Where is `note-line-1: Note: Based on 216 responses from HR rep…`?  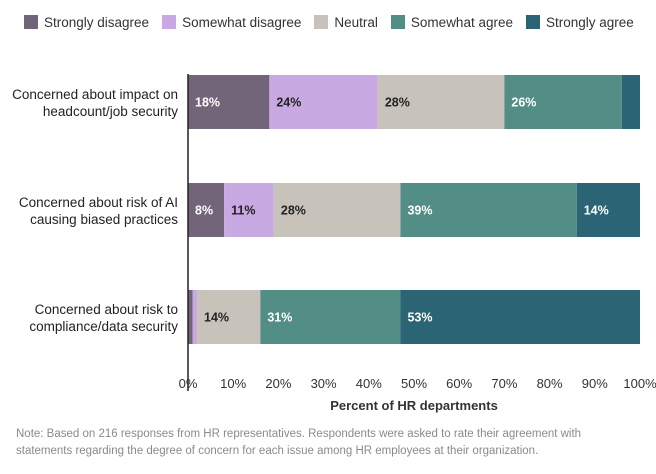 note-line-1: Note: Based on 216 responses from HR rep… is located at coordinates (299, 434).